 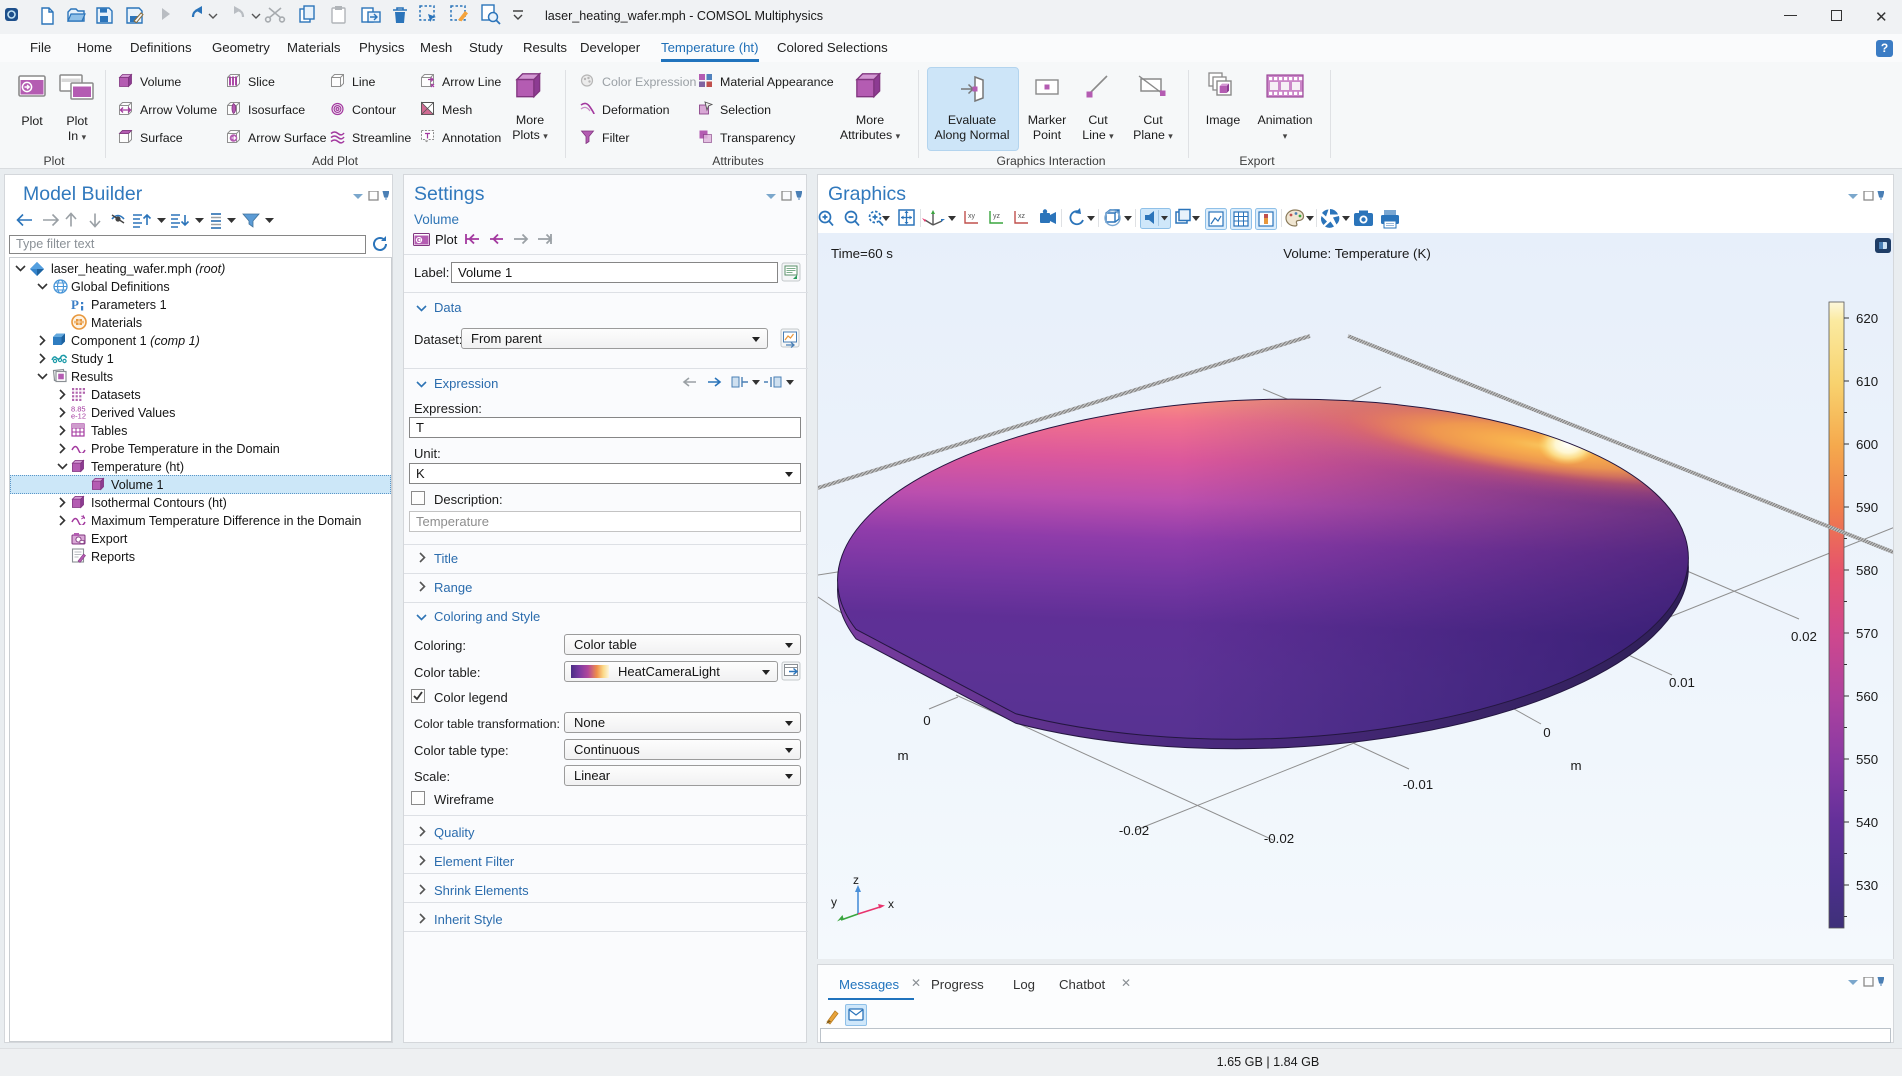 I want to click on svg-text: z, so click(x=856, y=880).